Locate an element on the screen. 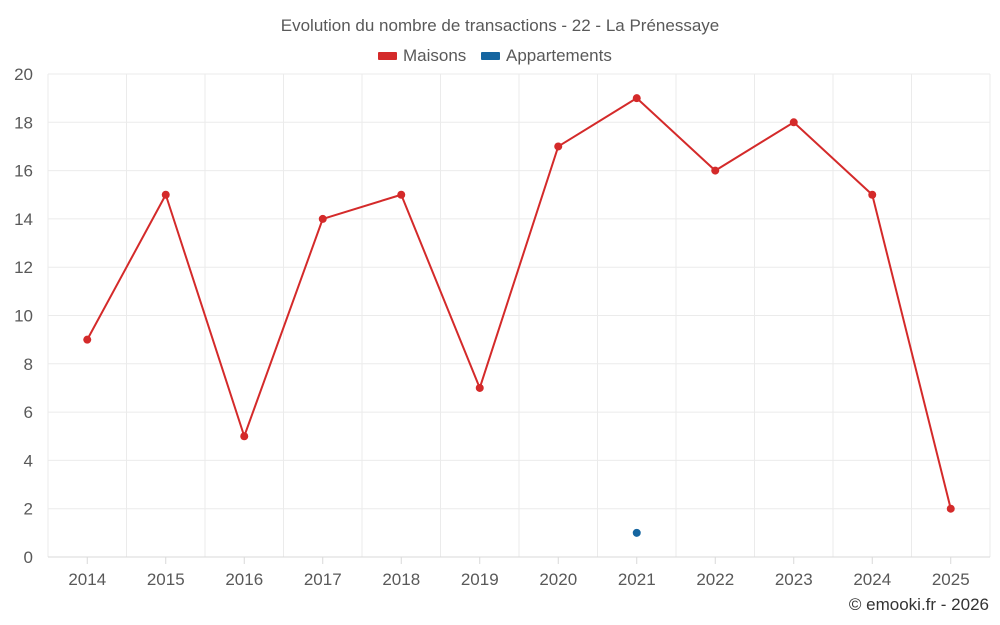 The height and width of the screenshot is (625, 1000). legend-item-appartements: Appartements is located at coordinates (546, 55).